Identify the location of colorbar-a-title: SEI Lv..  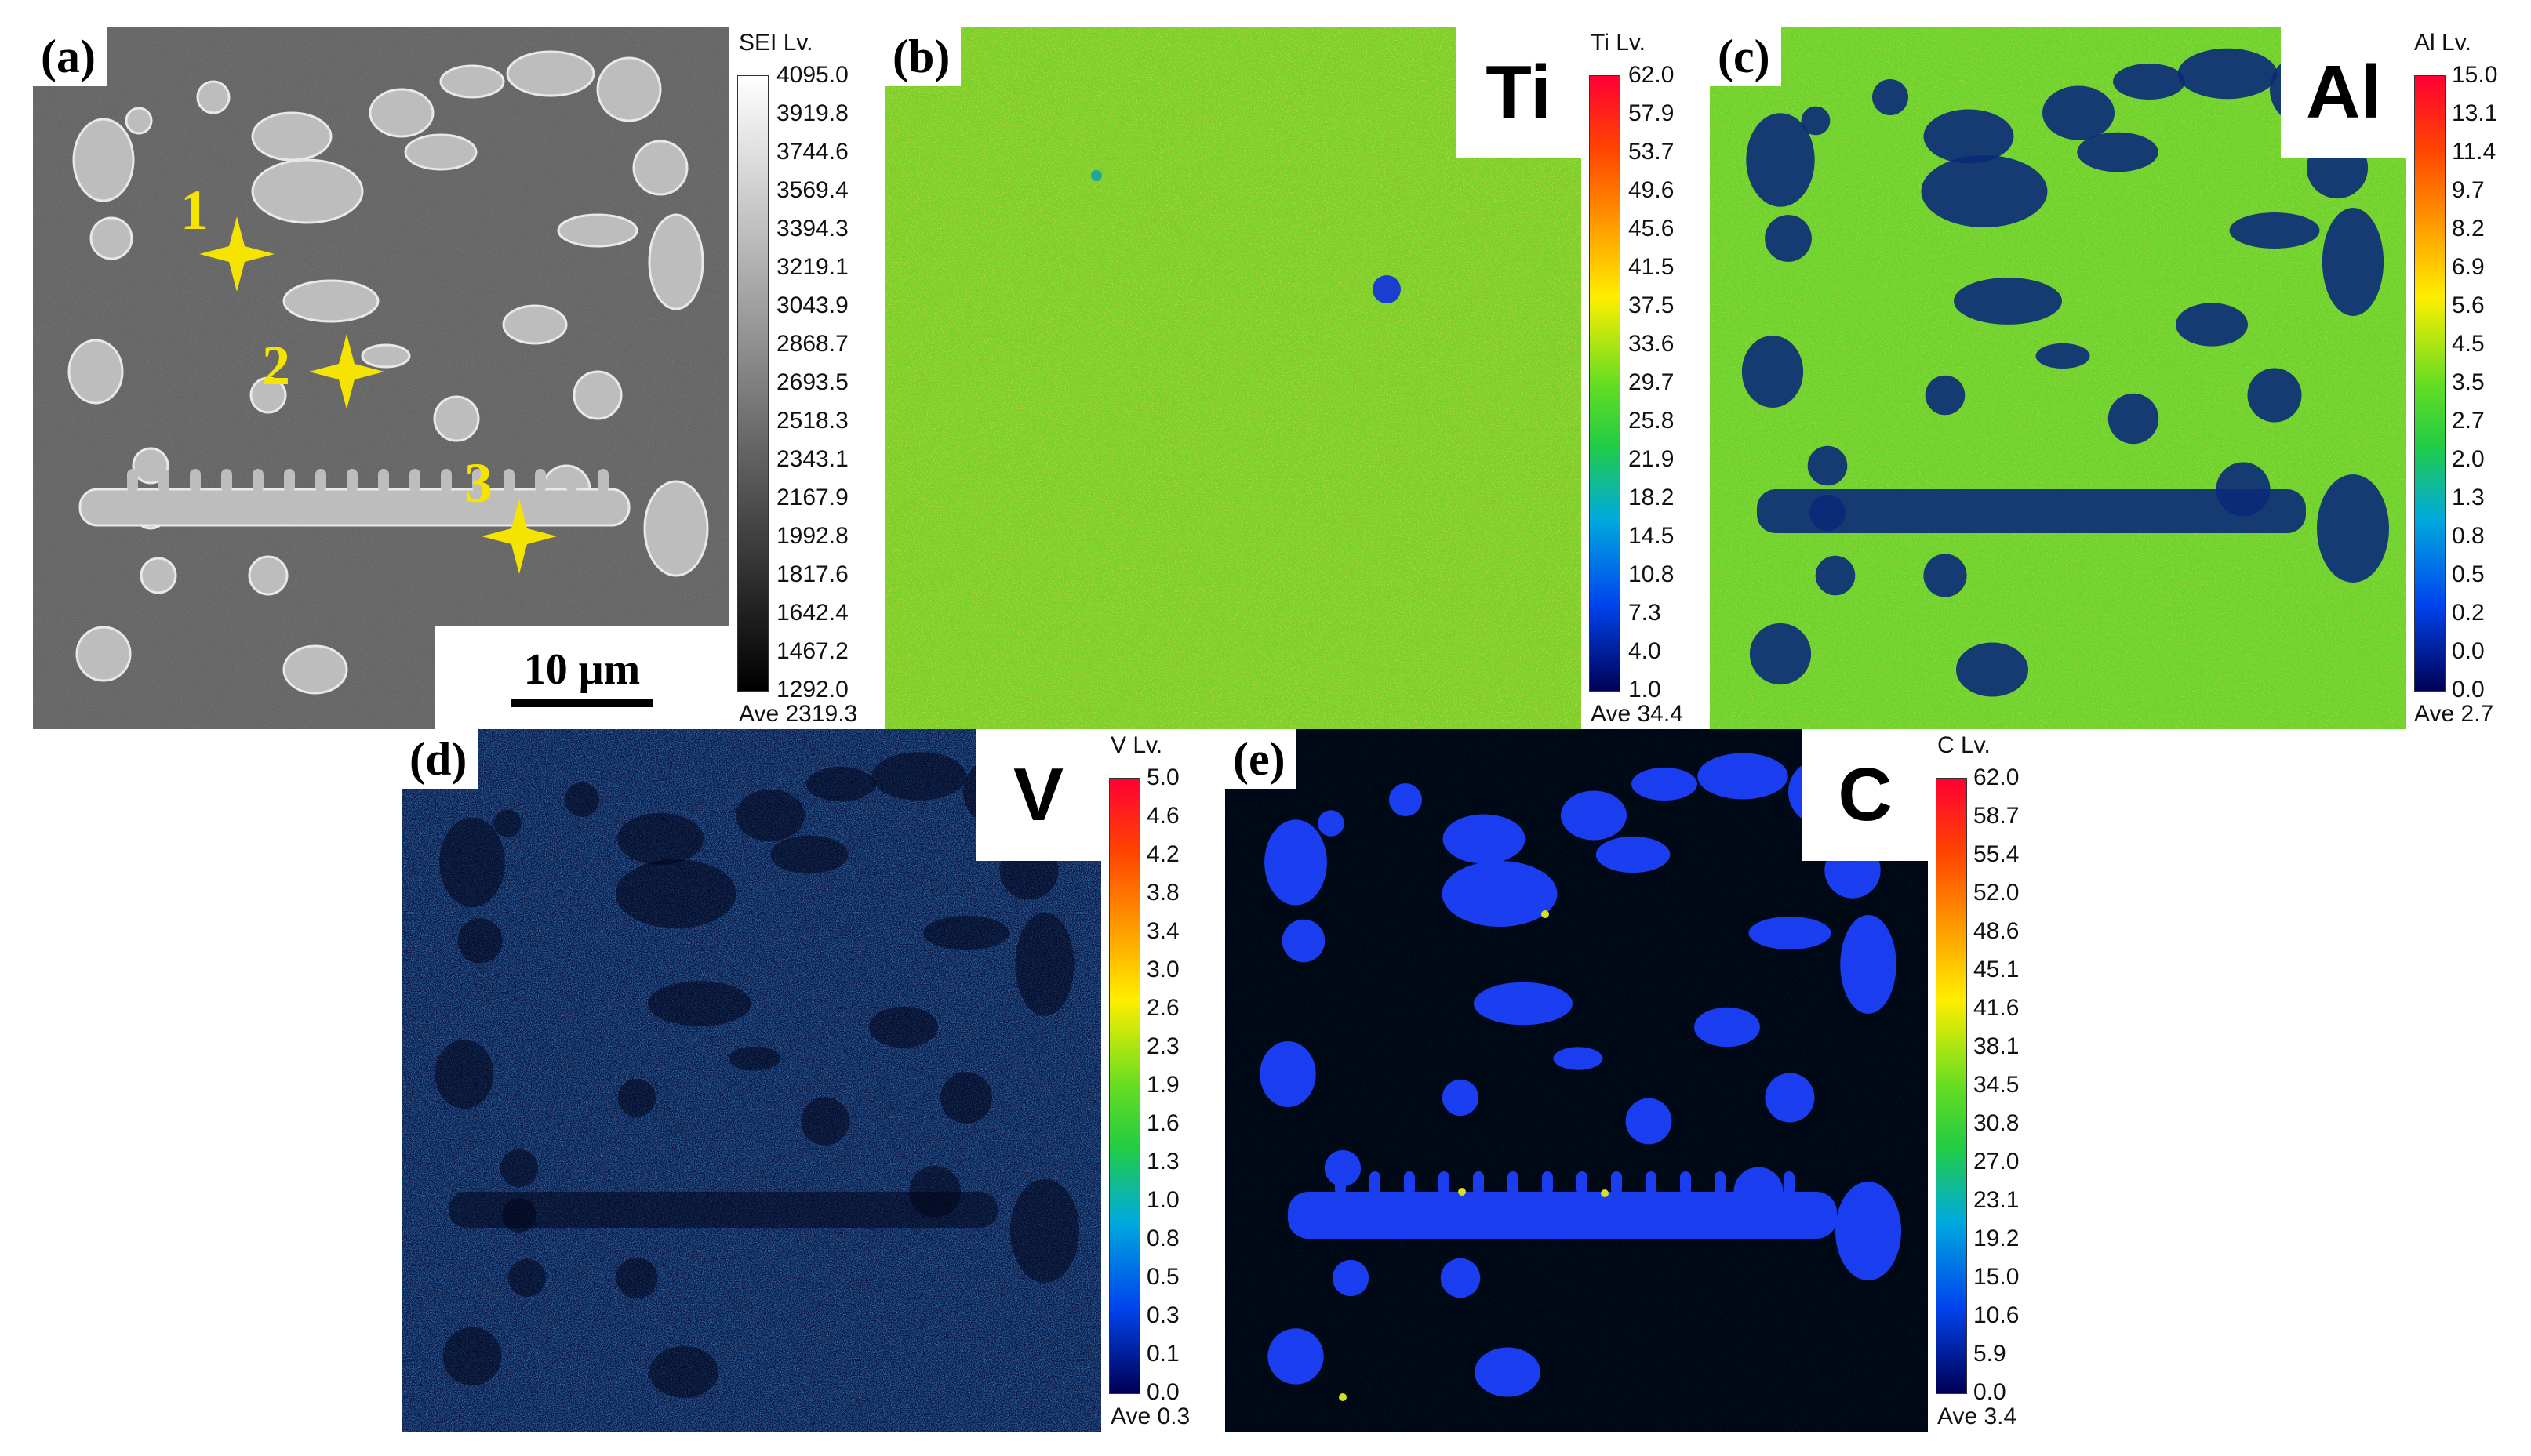
(776, 43).